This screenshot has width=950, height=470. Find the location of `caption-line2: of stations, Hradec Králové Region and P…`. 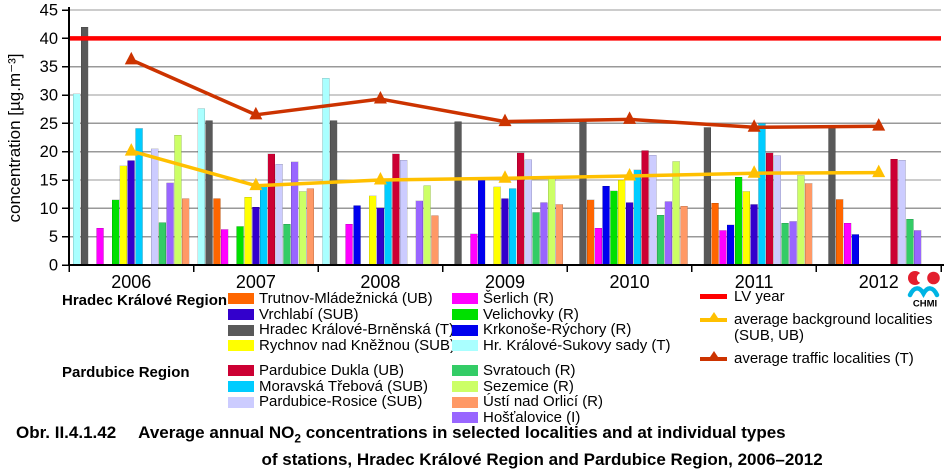

caption-line2: of stations, Hradec Králové Region and P… is located at coordinates (542, 460).